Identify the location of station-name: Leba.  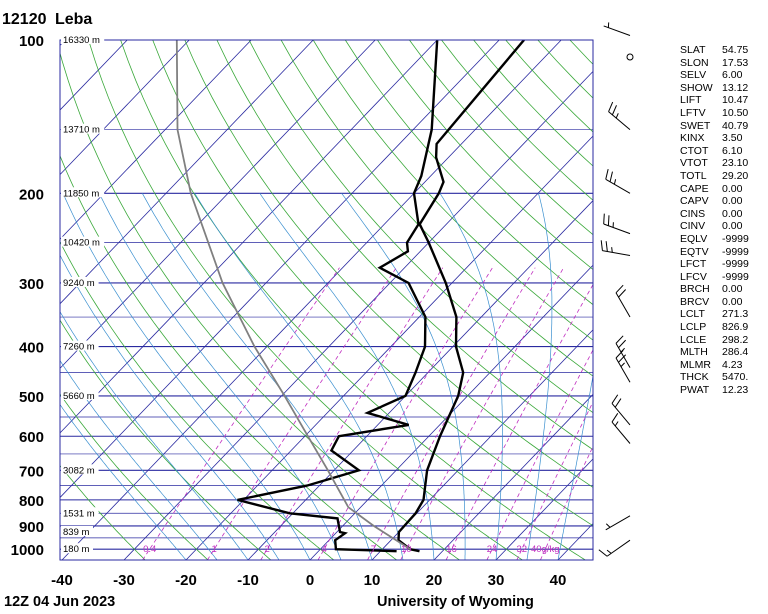
(73, 19).